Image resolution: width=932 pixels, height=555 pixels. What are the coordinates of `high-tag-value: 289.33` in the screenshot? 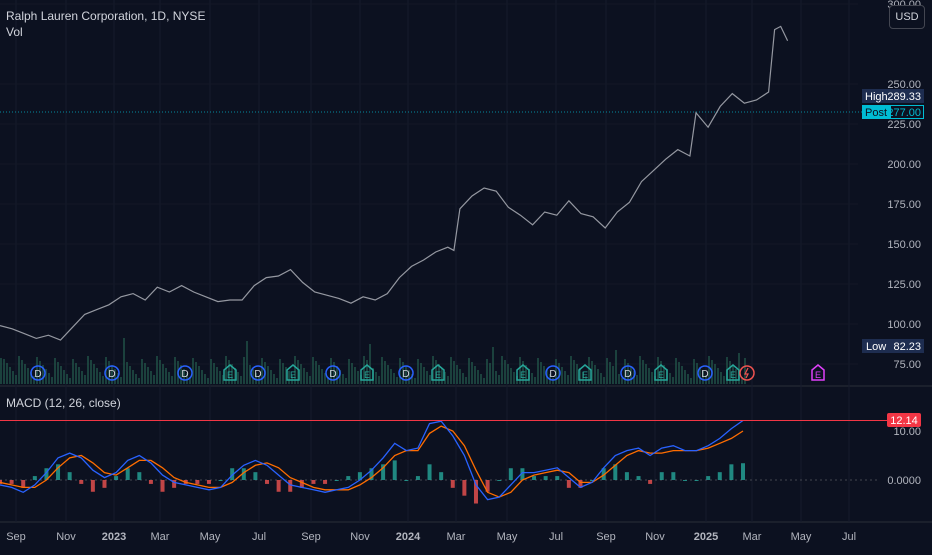 It's located at (904, 97).